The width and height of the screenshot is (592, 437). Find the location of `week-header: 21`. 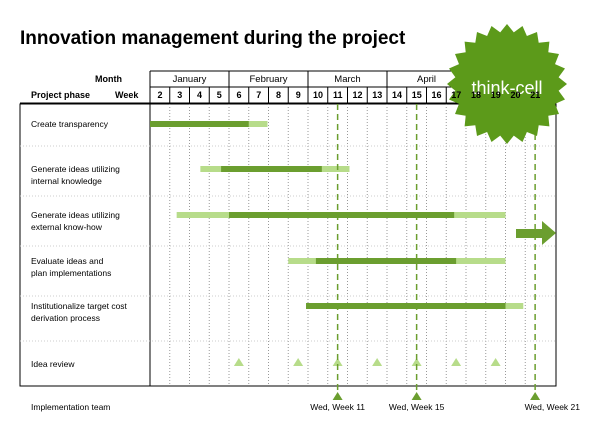

week-header: 21 is located at coordinates (535, 95).